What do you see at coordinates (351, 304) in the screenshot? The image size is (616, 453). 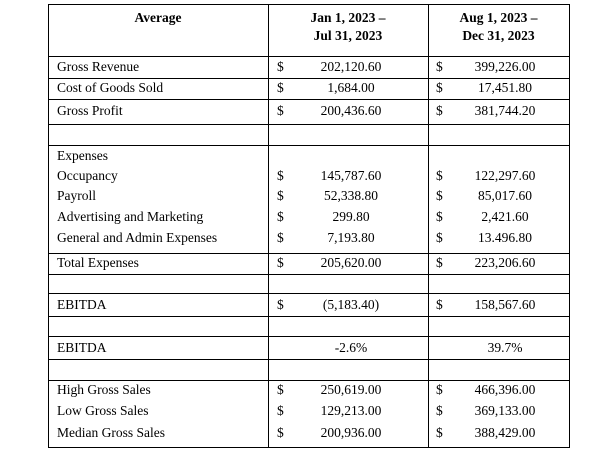 I see `value-period1: (5,183.40)` at bounding box center [351, 304].